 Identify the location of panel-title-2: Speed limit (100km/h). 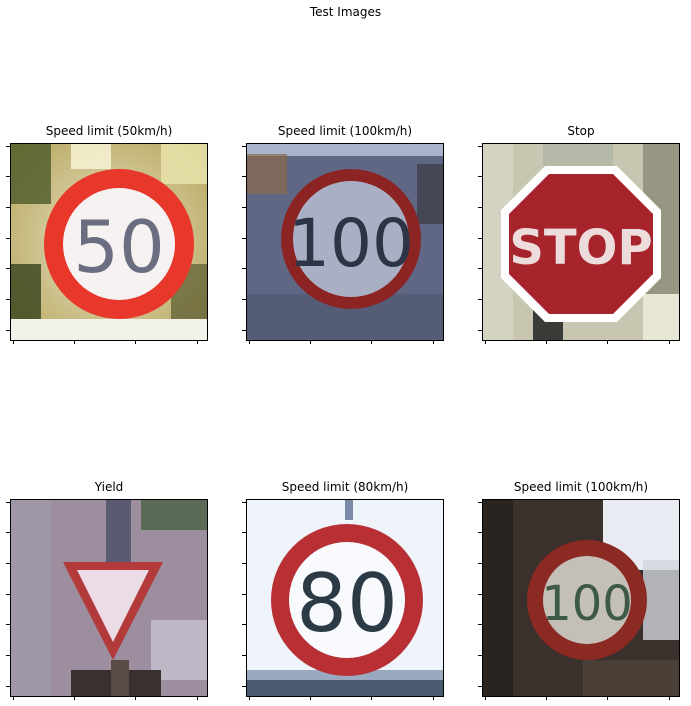
(345, 131).